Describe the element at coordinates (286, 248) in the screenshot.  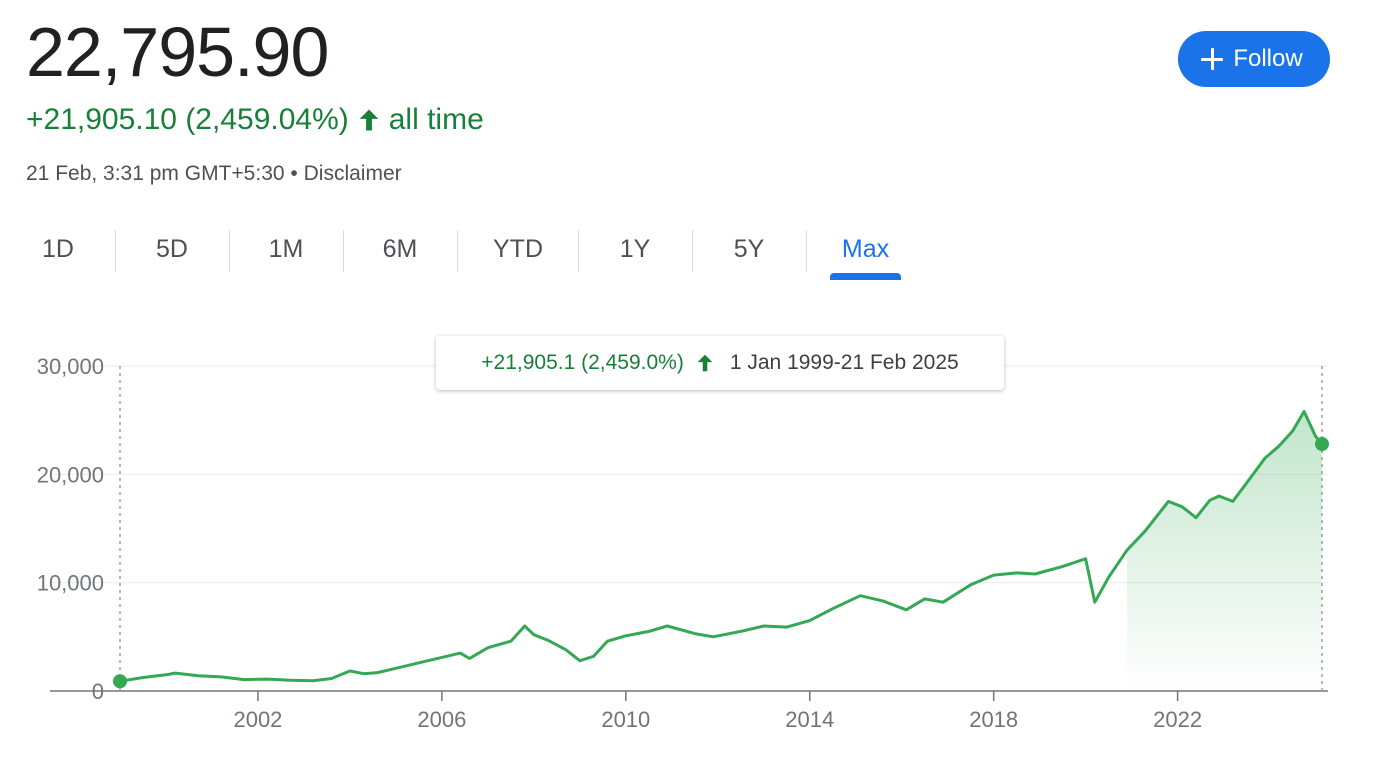
I see `tab-1m: 1M` at that location.